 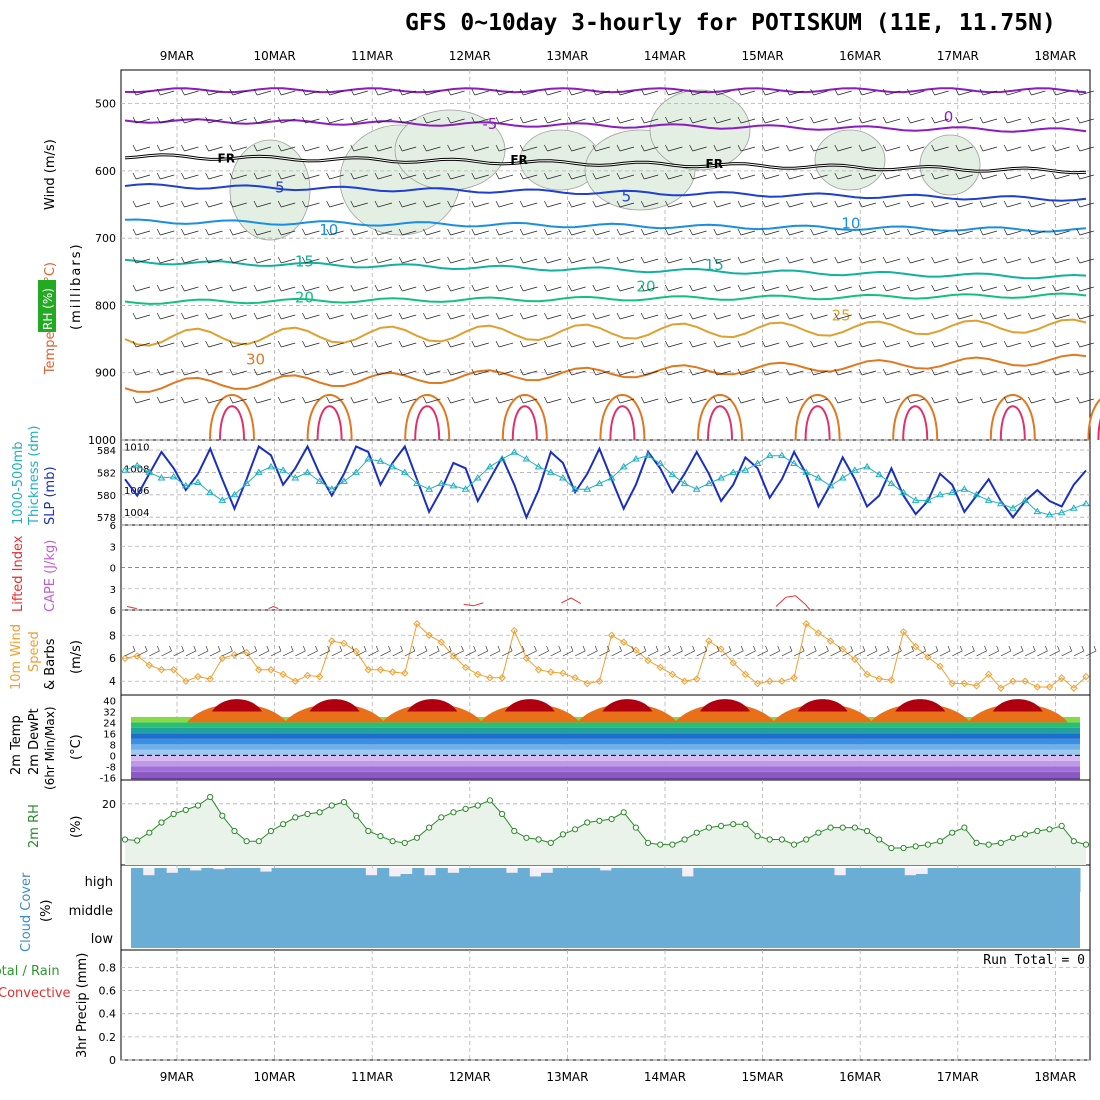 I want to click on wind10-units-label: (m/s), so click(x=76, y=657).